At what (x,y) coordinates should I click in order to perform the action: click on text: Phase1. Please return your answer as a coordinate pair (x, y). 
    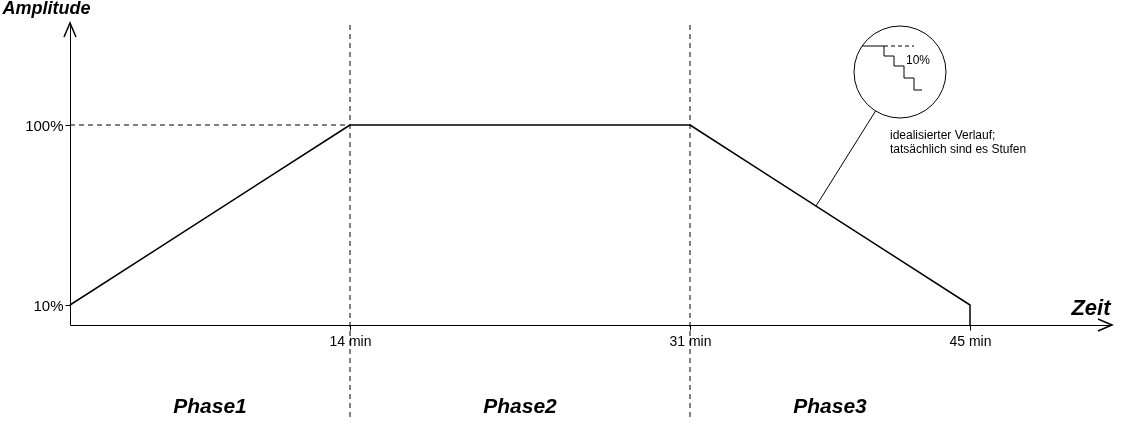
    Looking at the image, I should click on (210, 405).